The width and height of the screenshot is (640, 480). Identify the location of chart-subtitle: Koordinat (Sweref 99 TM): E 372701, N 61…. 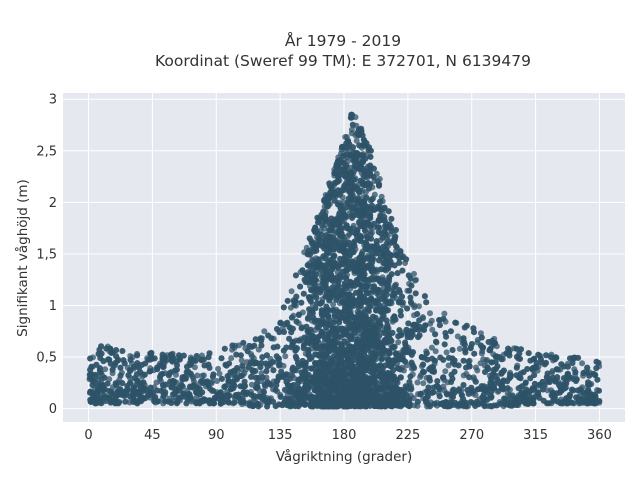
(343, 61).